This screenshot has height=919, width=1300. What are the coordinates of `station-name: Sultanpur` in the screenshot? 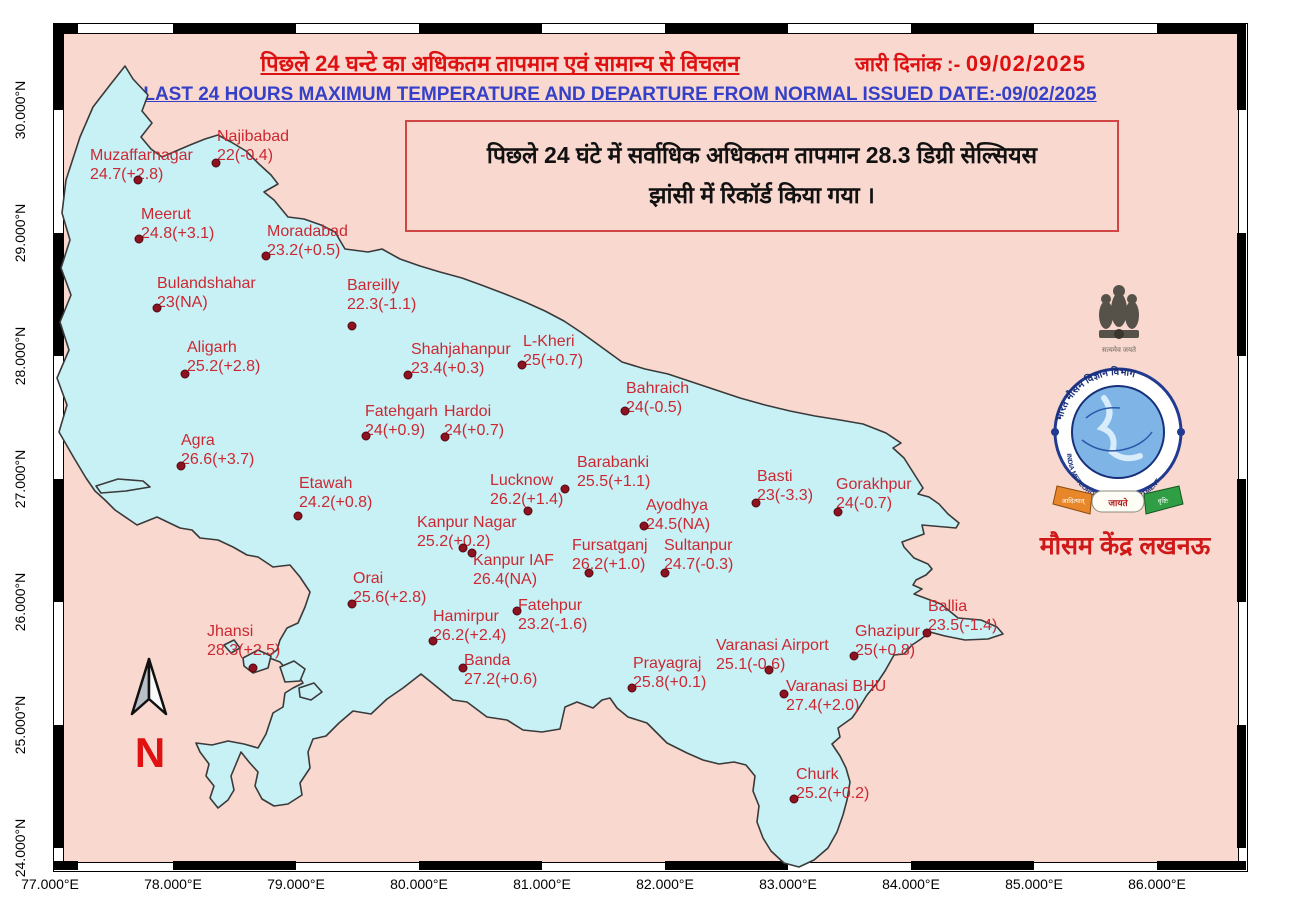 It's located at (698, 545).